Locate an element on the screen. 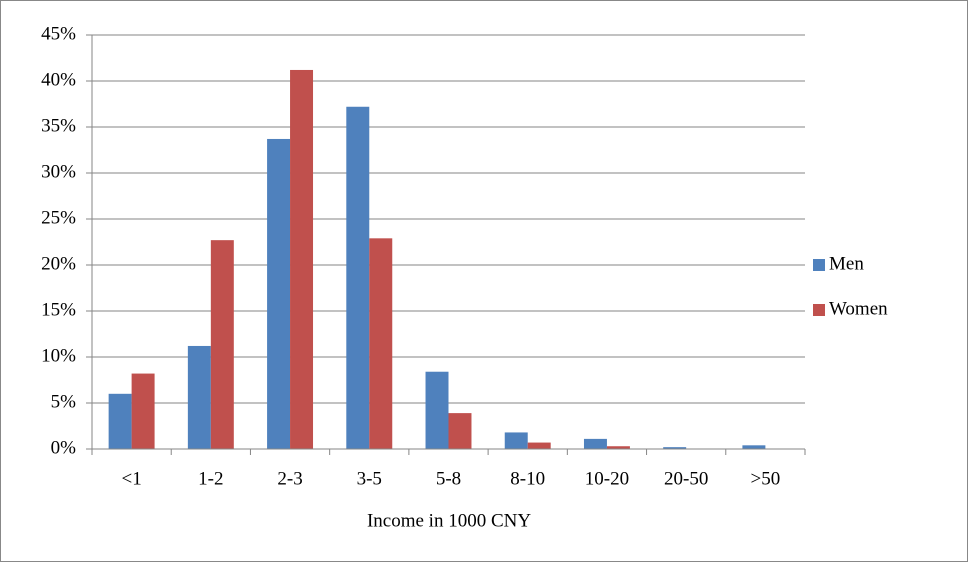  y-tick-label: 35% is located at coordinates (58, 125).